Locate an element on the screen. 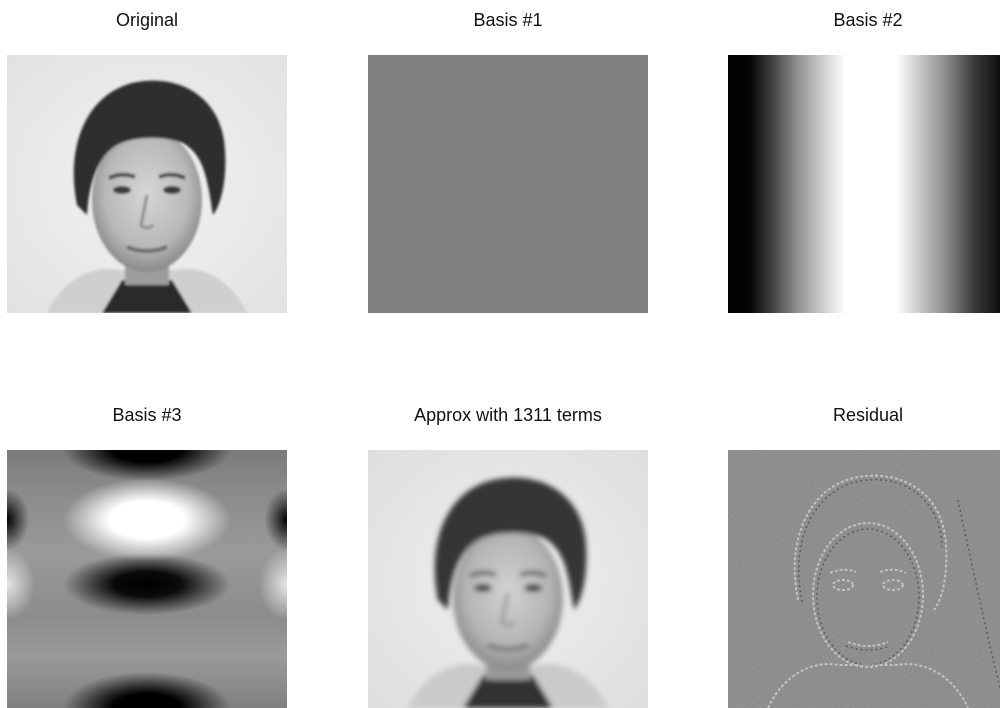 Image resolution: width=1000 pixels, height=708 pixels. panel-title: Residual is located at coordinates (868, 415).